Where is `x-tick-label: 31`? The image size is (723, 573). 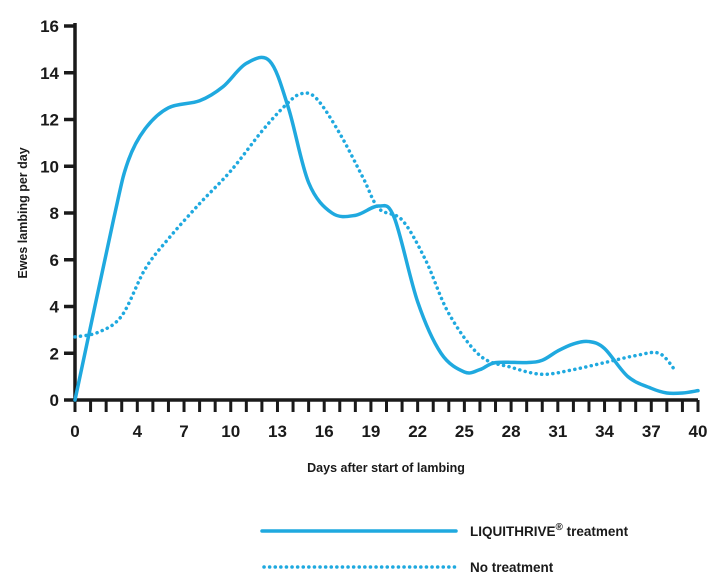 x-tick-label: 31 is located at coordinates (557, 431).